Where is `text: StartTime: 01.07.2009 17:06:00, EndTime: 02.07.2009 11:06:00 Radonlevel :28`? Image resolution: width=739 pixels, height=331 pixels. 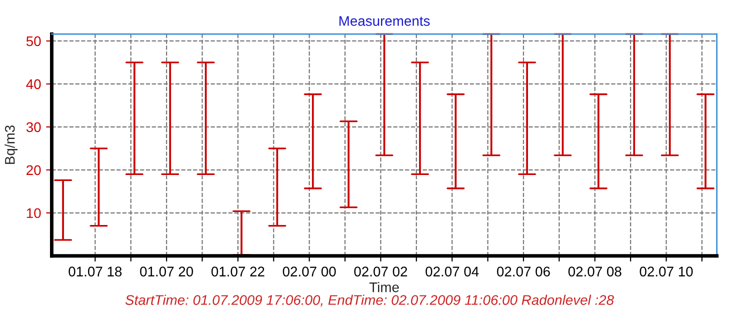
text: StartTime: 01.07.2009 17:06:00, EndTime: 02.07.2009 11:06:00 Radonlevel :28 is located at coordinates (369, 300).